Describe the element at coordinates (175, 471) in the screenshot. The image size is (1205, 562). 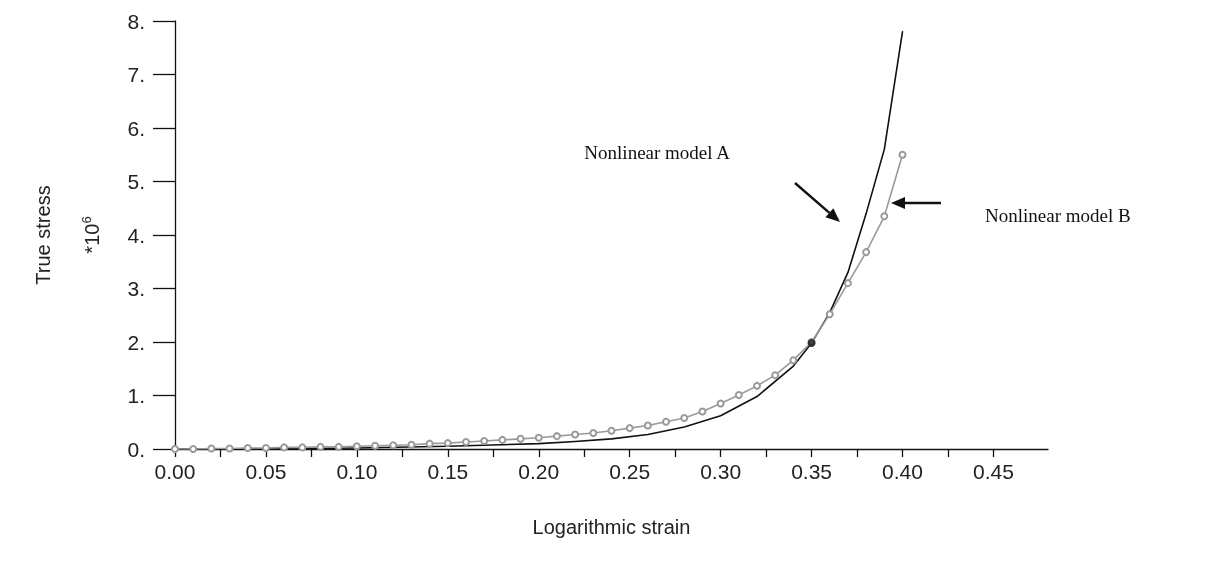
I see `x-tick-label: 0.00` at that location.